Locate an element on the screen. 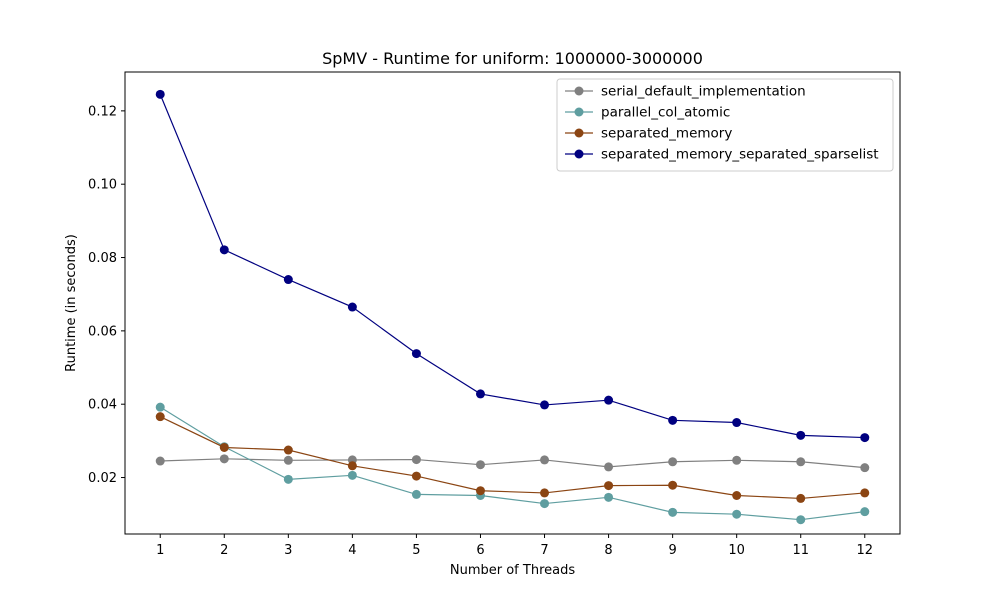 The image size is (1000, 600). x-tick-label: 3 is located at coordinates (288, 550).